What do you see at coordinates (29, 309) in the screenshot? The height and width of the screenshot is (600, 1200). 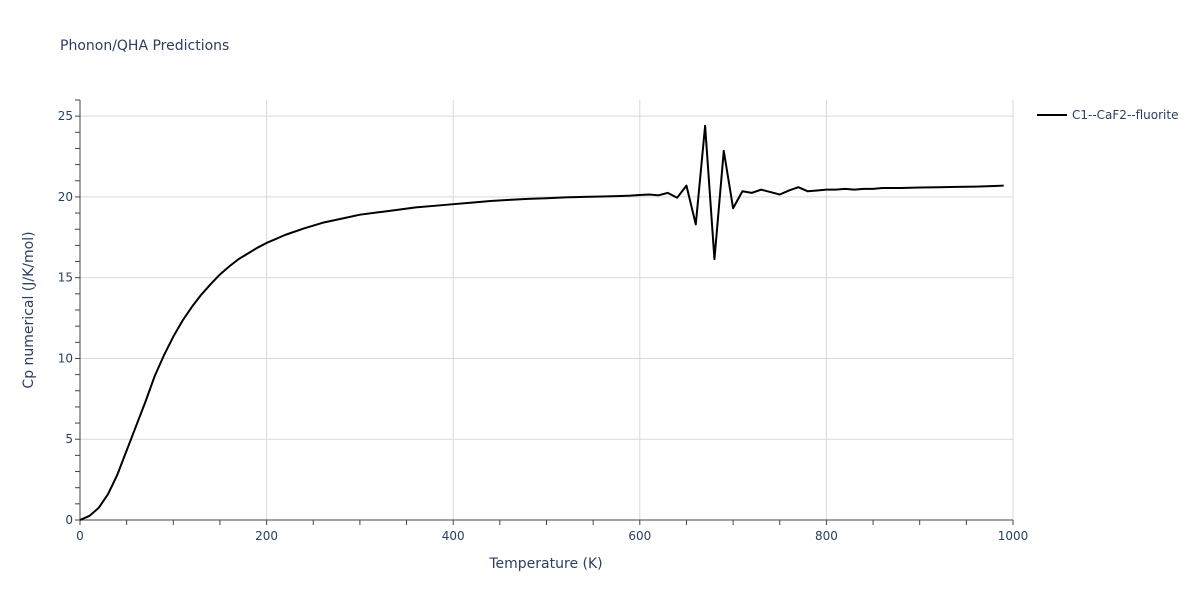 I see `y-axis-title: Cp numerical (J/K/mol)` at bounding box center [29, 309].